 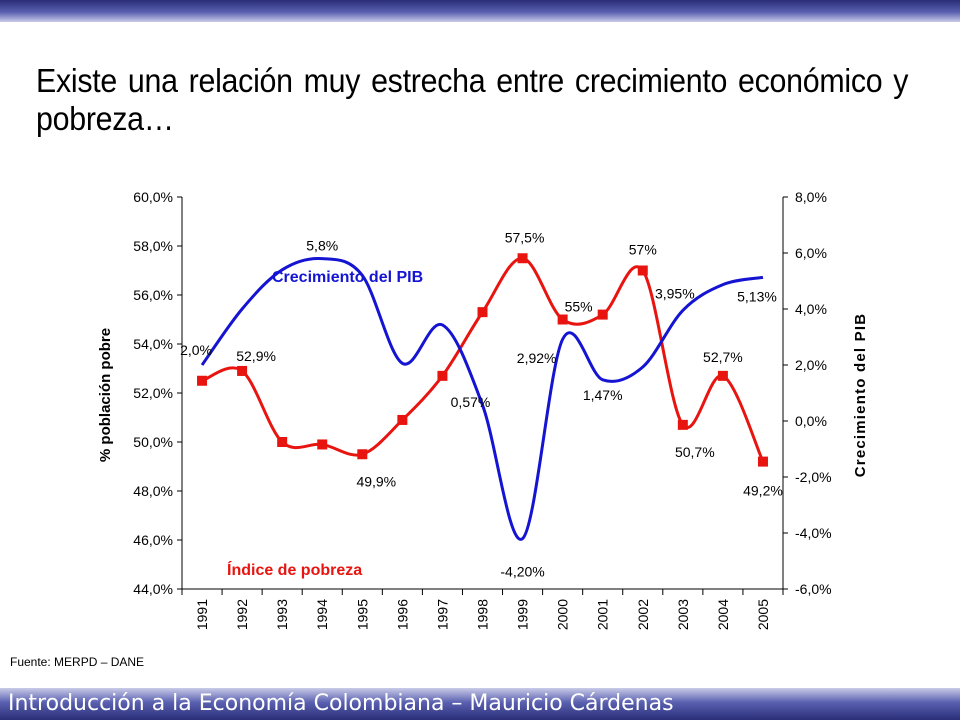 I want to click on gdp-data-label: 5,8%, so click(x=322, y=246).